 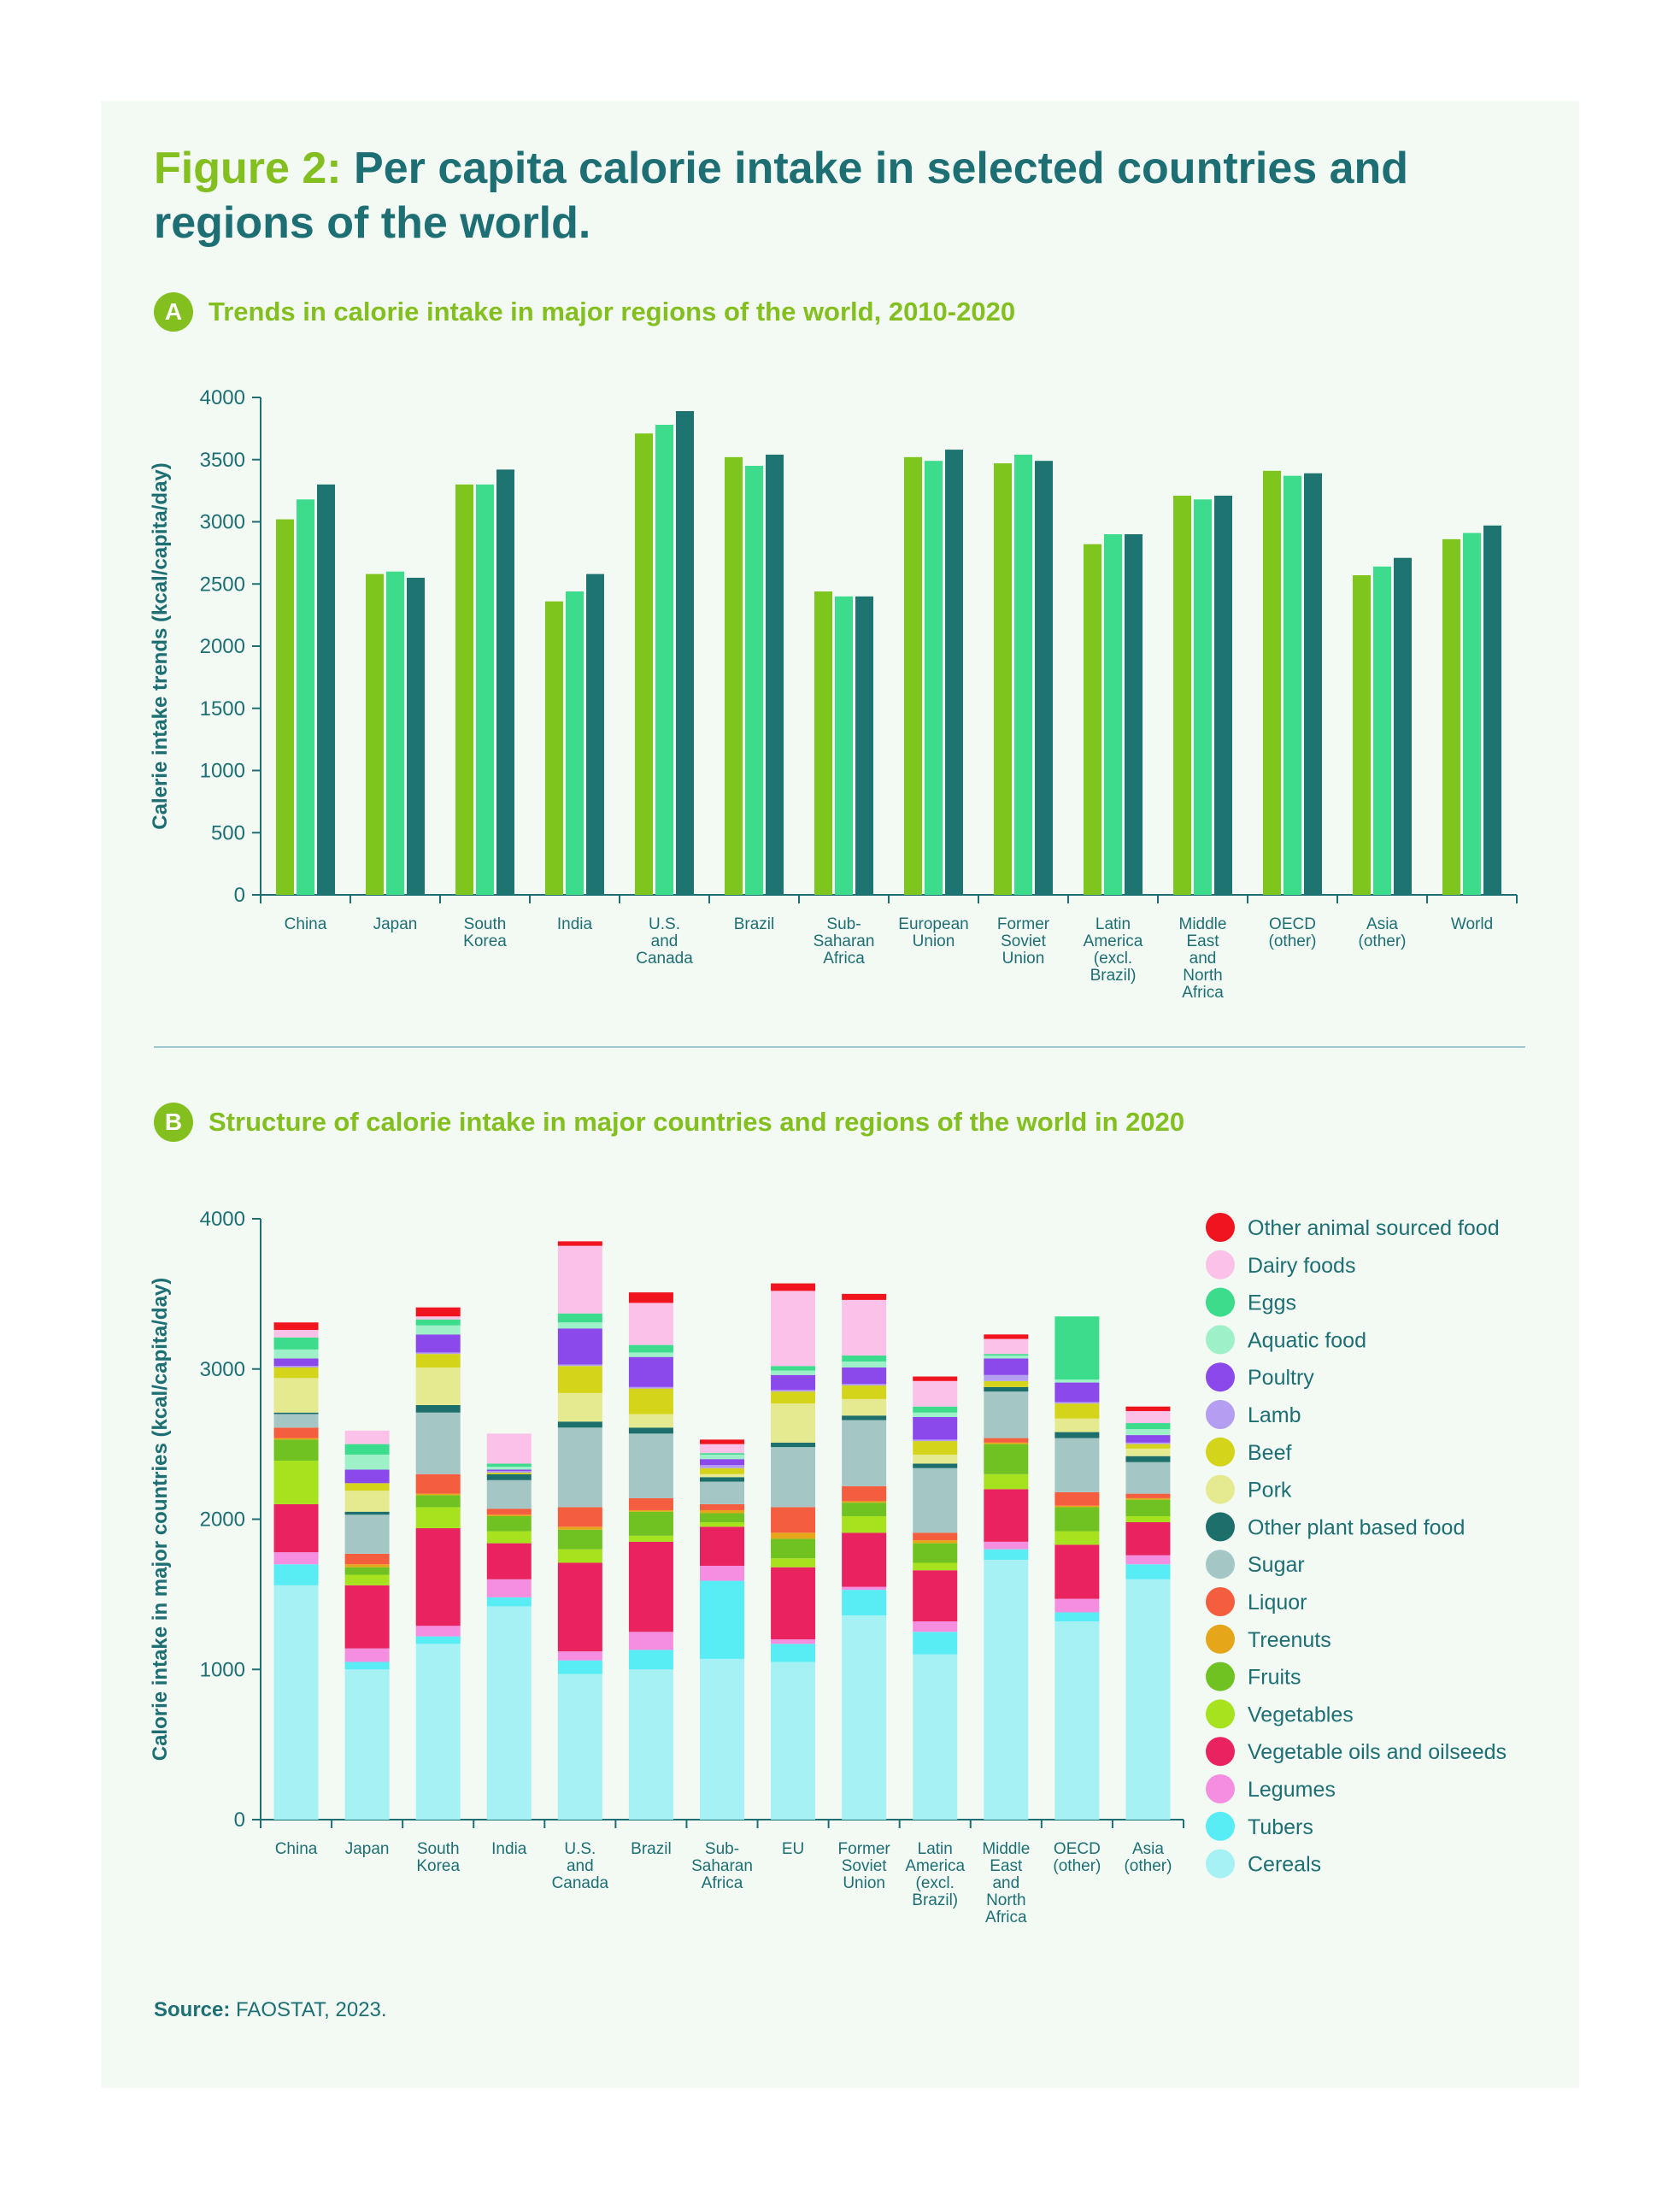 What do you see at coordinates (650, 1349) in the screenshot?
I see `segment-brazil-eggs` at bounding box center [650, 1349].